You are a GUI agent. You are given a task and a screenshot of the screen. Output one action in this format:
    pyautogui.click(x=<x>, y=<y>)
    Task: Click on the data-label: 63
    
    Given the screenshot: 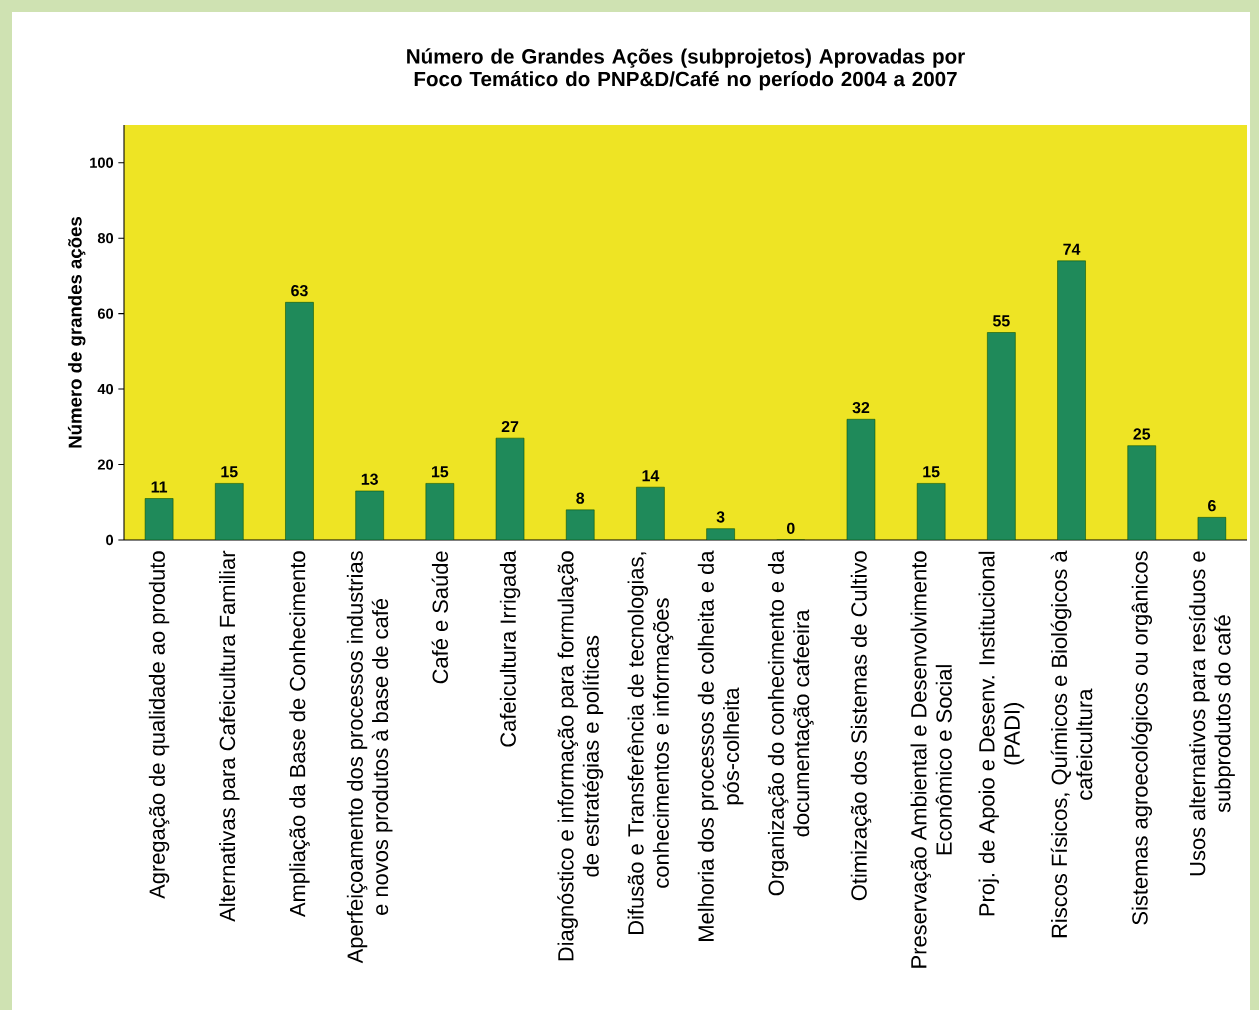 What is the action you would take?
    pyautogui.click(x=299, y=290)
    